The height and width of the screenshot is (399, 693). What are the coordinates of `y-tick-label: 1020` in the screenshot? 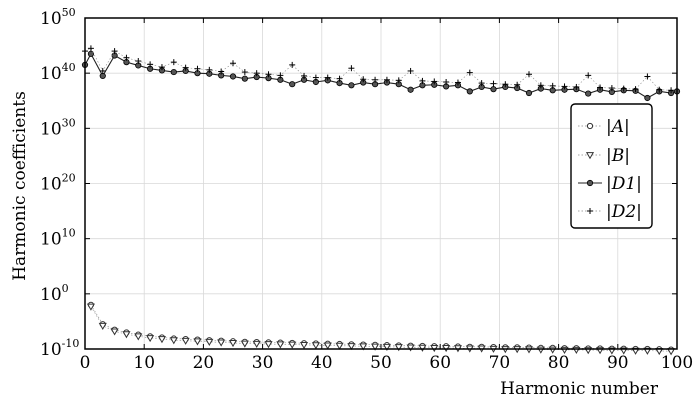 It's located at (58, 183).